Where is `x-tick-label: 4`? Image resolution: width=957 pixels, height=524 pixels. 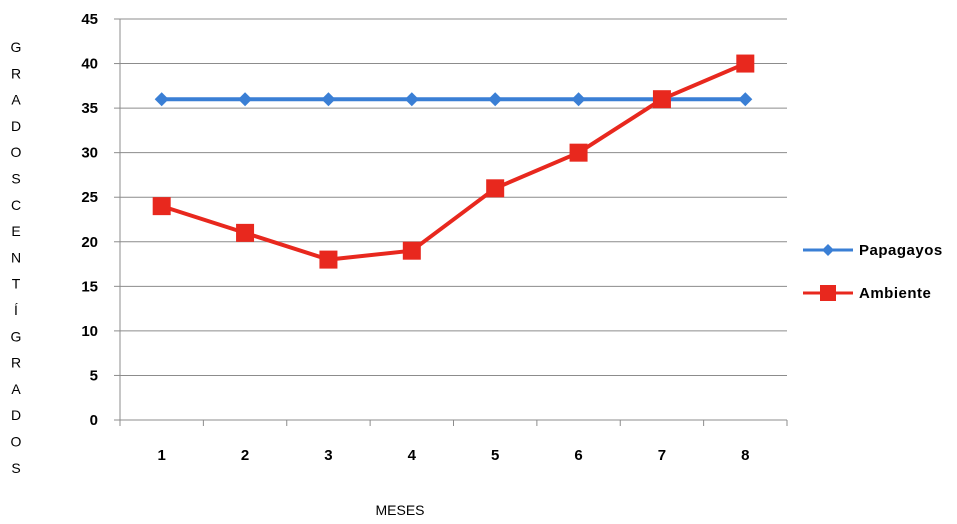
x-tick-label: 4 is located at coordinates (412, 455).